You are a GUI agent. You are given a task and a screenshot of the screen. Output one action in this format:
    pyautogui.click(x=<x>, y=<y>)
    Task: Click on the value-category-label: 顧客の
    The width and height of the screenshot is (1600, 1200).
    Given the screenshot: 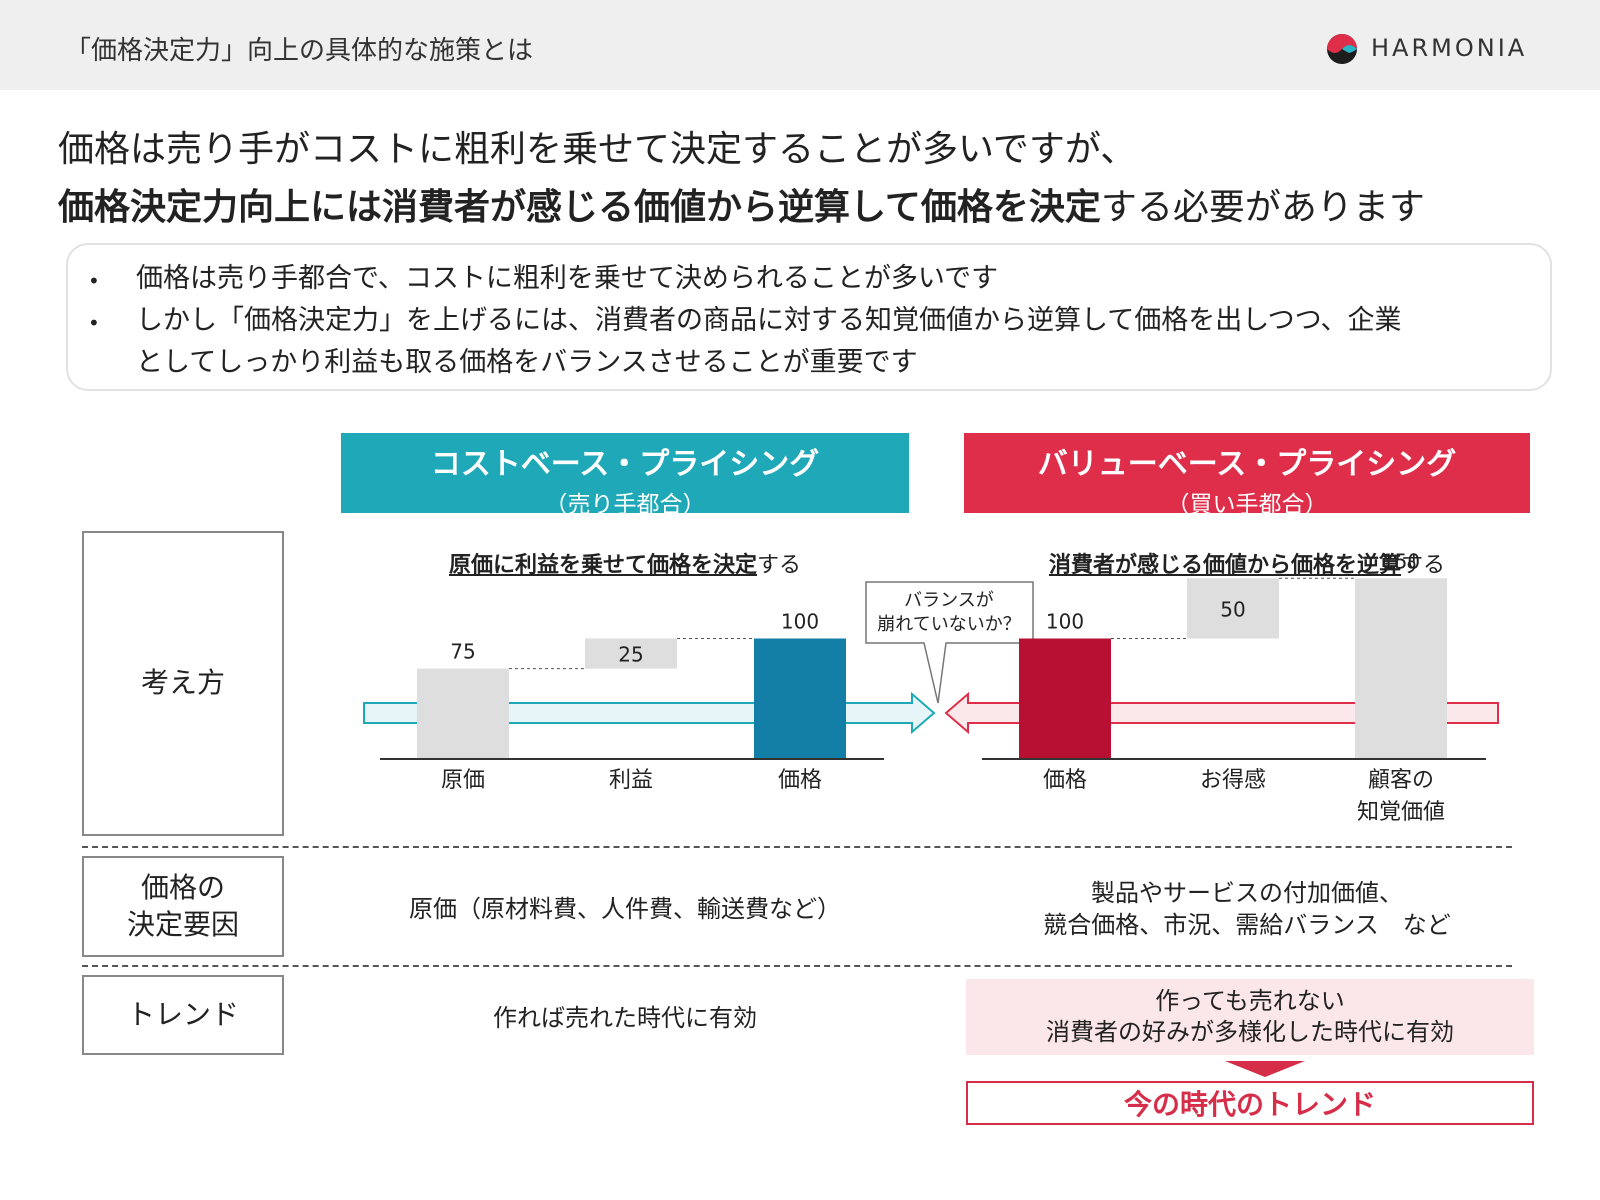 What is the action you would take?
    pyautogui.click(x=1401, y=780)
    